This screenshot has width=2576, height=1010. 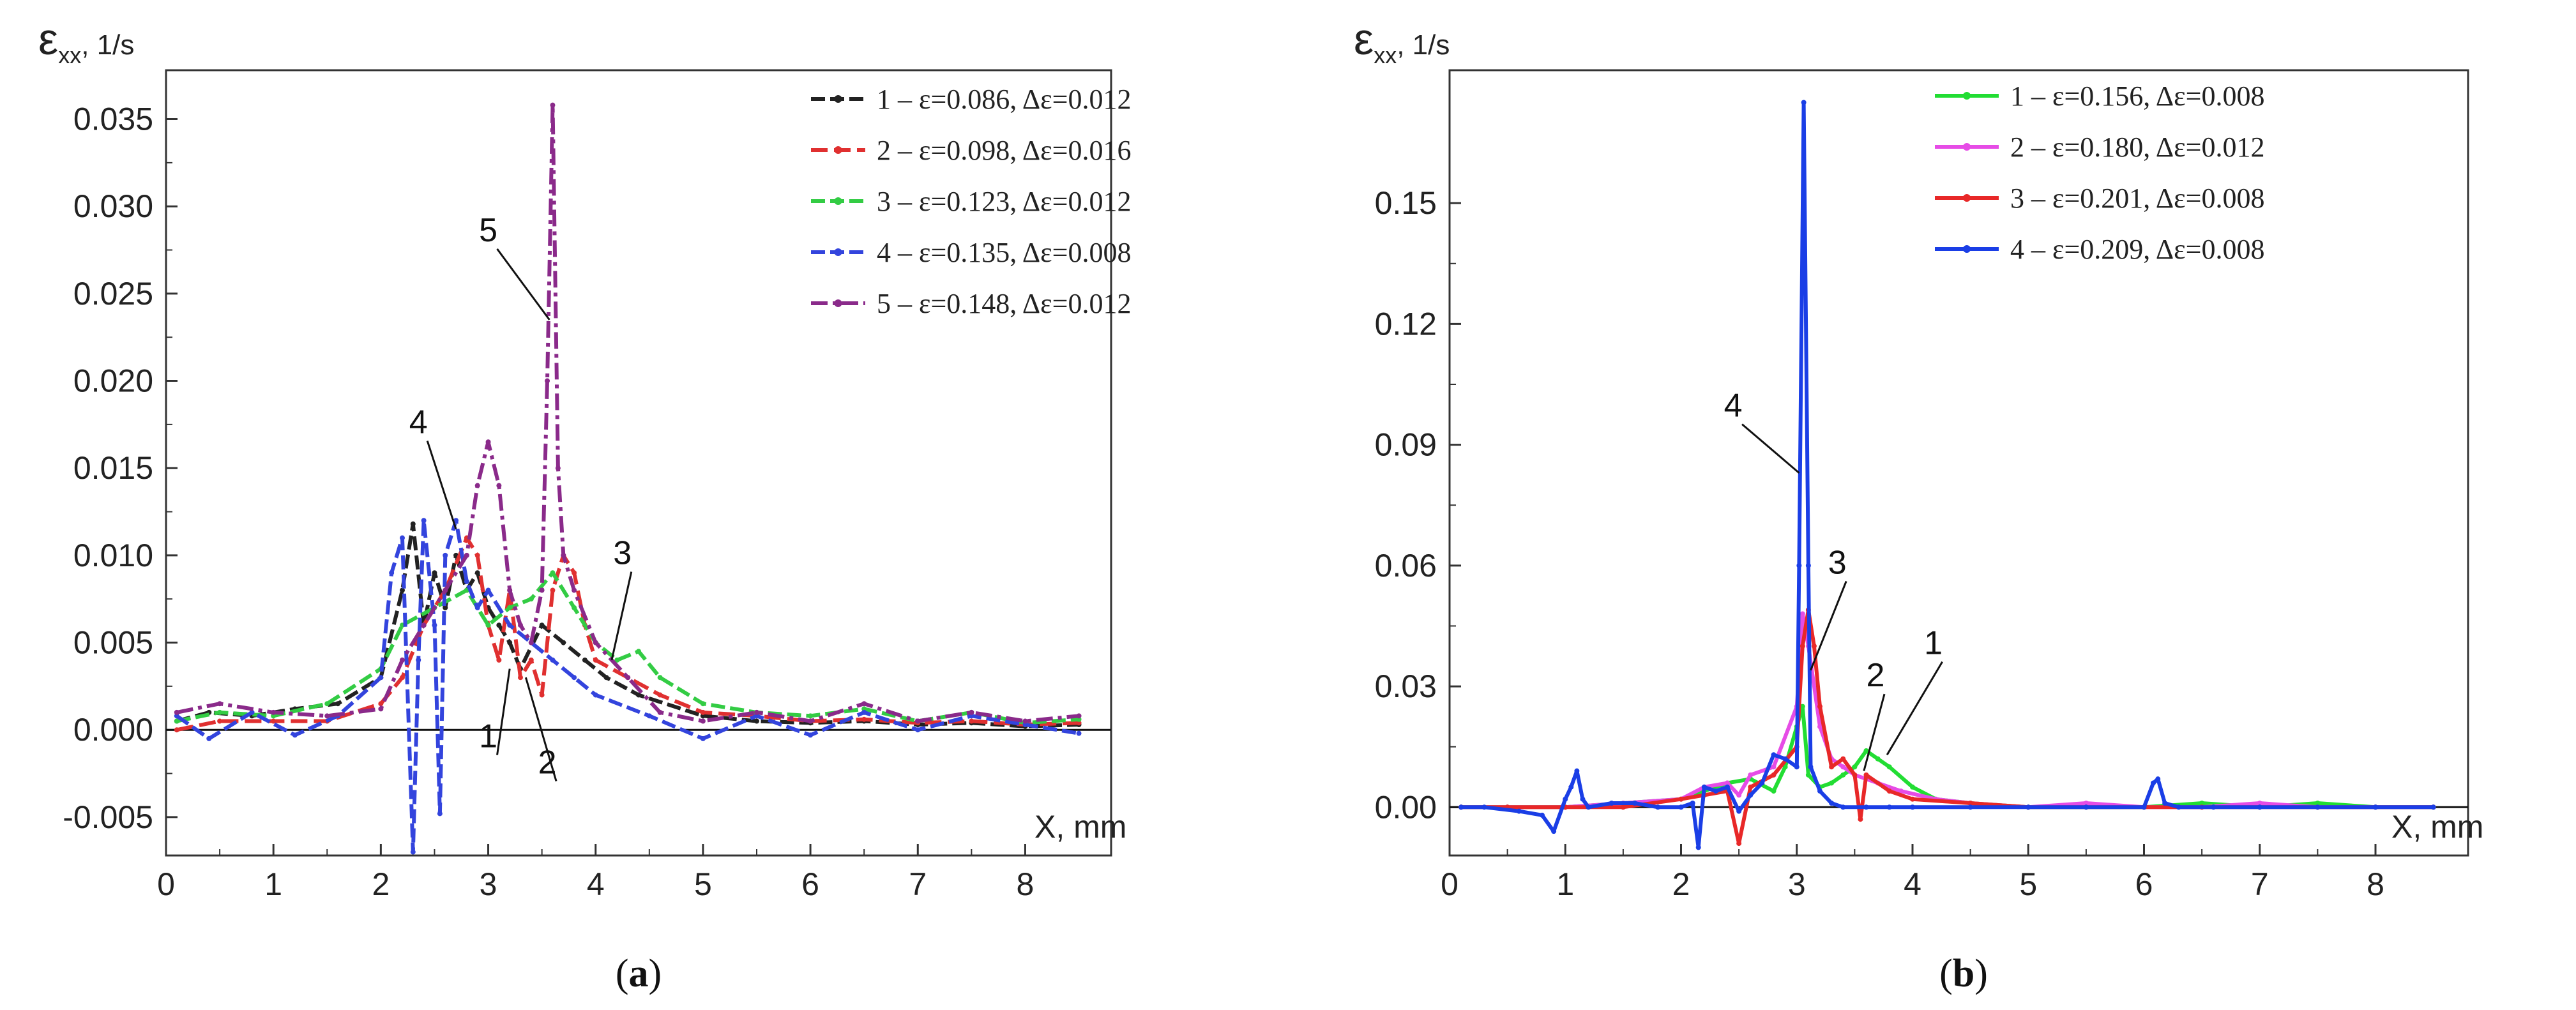 What do you see at coordinates (622, 554) in the screenshot?
I see `annotation-label-a-3: 3` at bounding box center [622, 554].